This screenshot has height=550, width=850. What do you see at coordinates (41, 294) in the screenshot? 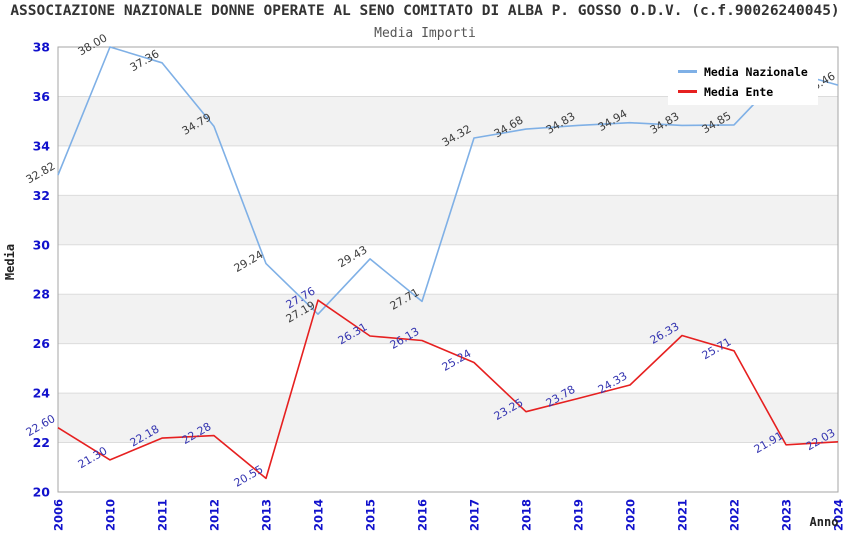
I see `y-tick-label: 28` at bounding box center [41, 294].